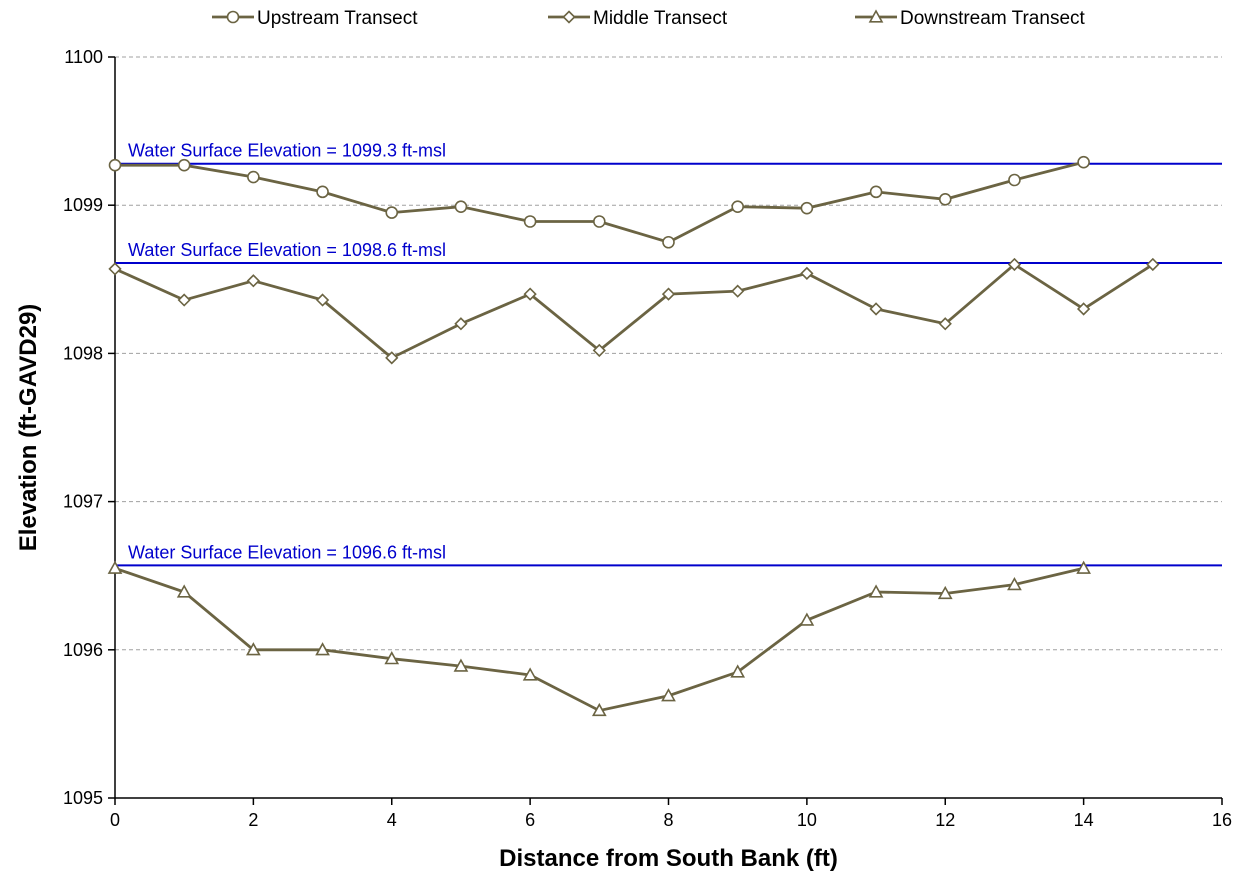 The height and width of the screenshot is (876, 1244). I want to click on series-line-downstream-transect, so click(599, 639).